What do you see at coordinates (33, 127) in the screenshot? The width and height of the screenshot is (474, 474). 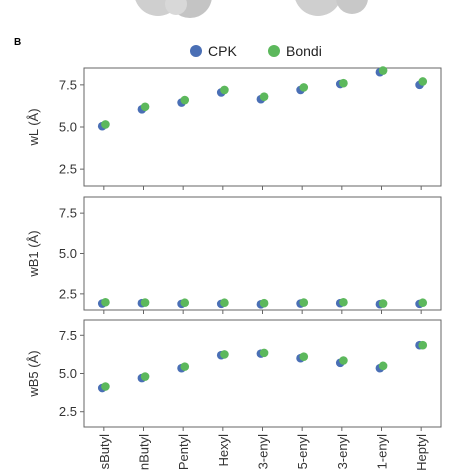 I see `y-axis-label: wL (Å)` at bounding box center [33, 127].